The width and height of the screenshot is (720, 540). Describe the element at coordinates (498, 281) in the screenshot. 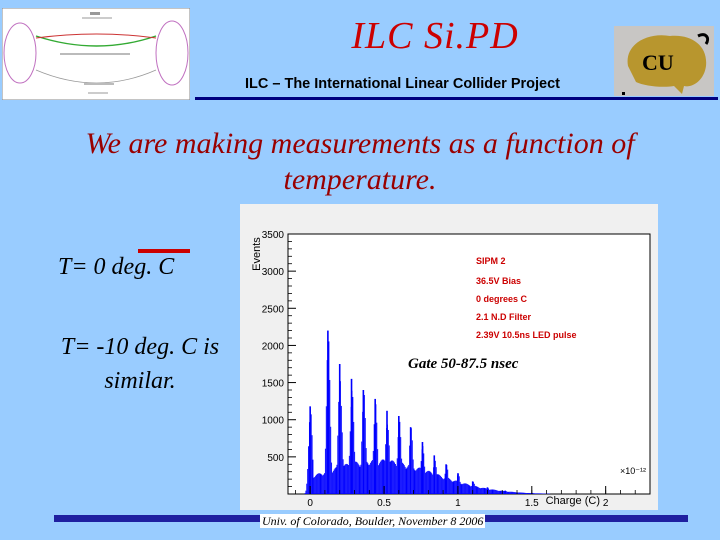

I see `legend-entry: 36.5V Bias` at that location.